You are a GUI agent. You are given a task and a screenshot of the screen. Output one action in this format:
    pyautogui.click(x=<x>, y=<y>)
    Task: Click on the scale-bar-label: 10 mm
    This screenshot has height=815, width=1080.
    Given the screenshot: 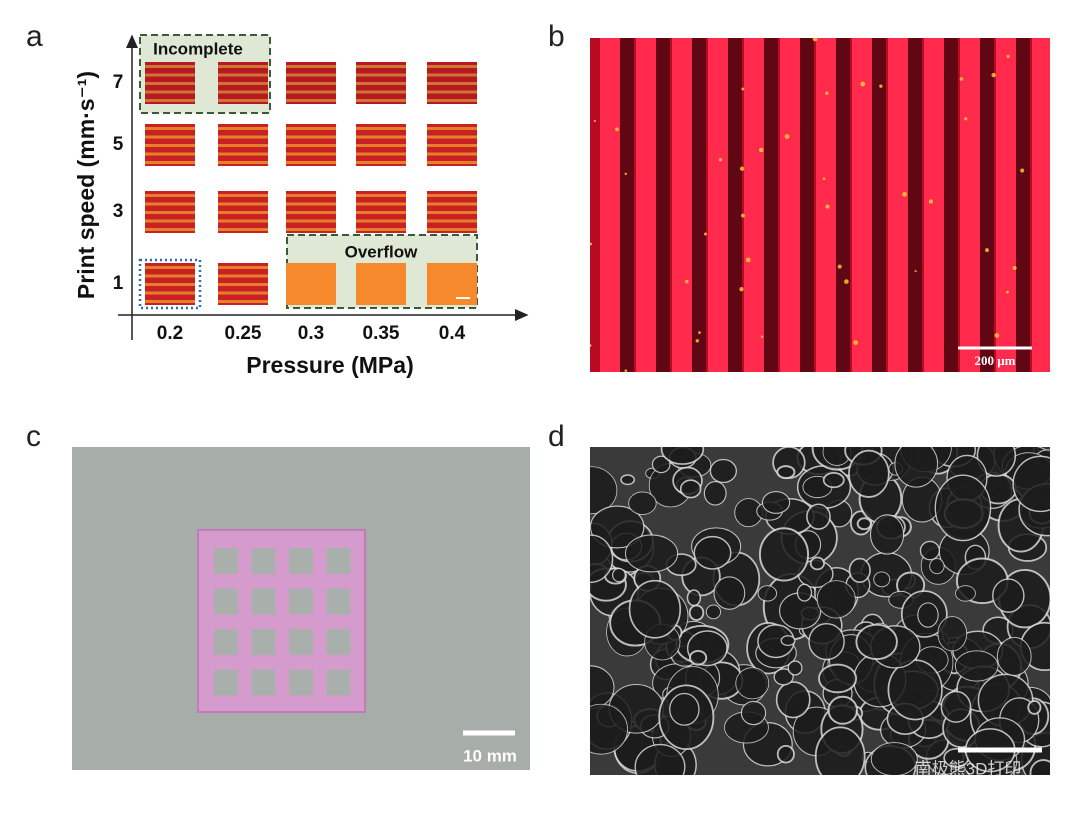 What is the action you would take?
    pyautogui.click(x=490, y=755)
    